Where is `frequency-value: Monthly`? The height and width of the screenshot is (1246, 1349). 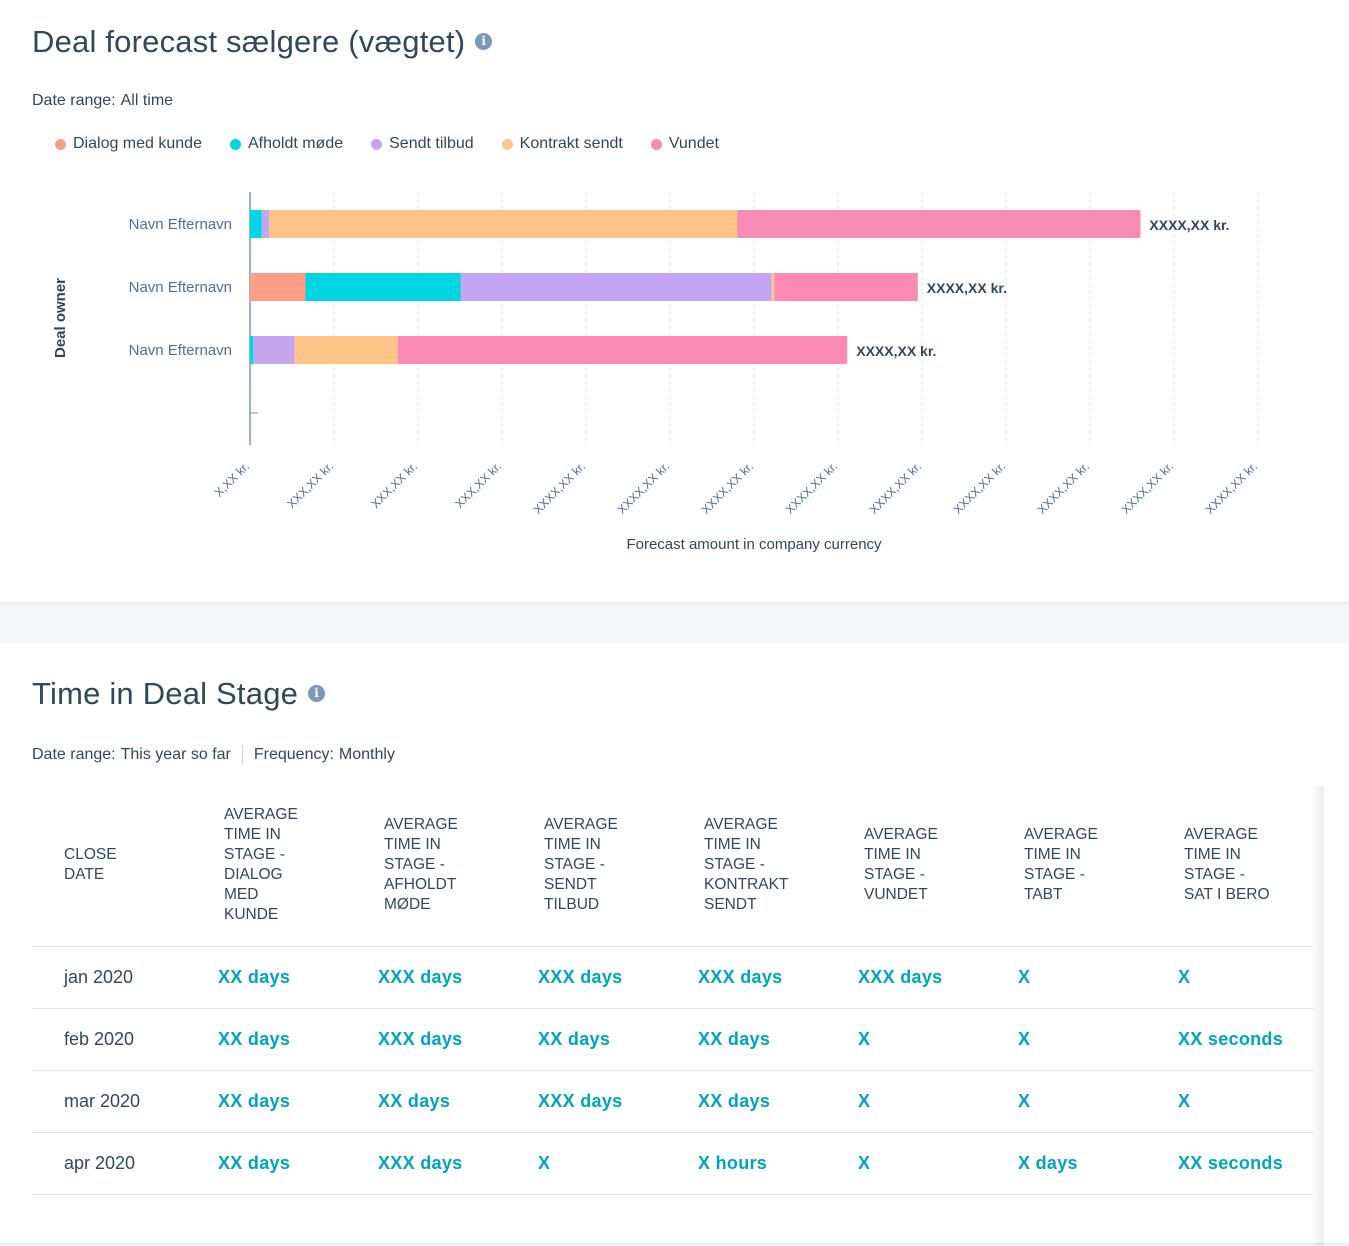 frequency-value: Monthly is located at coordinates (366, 754).